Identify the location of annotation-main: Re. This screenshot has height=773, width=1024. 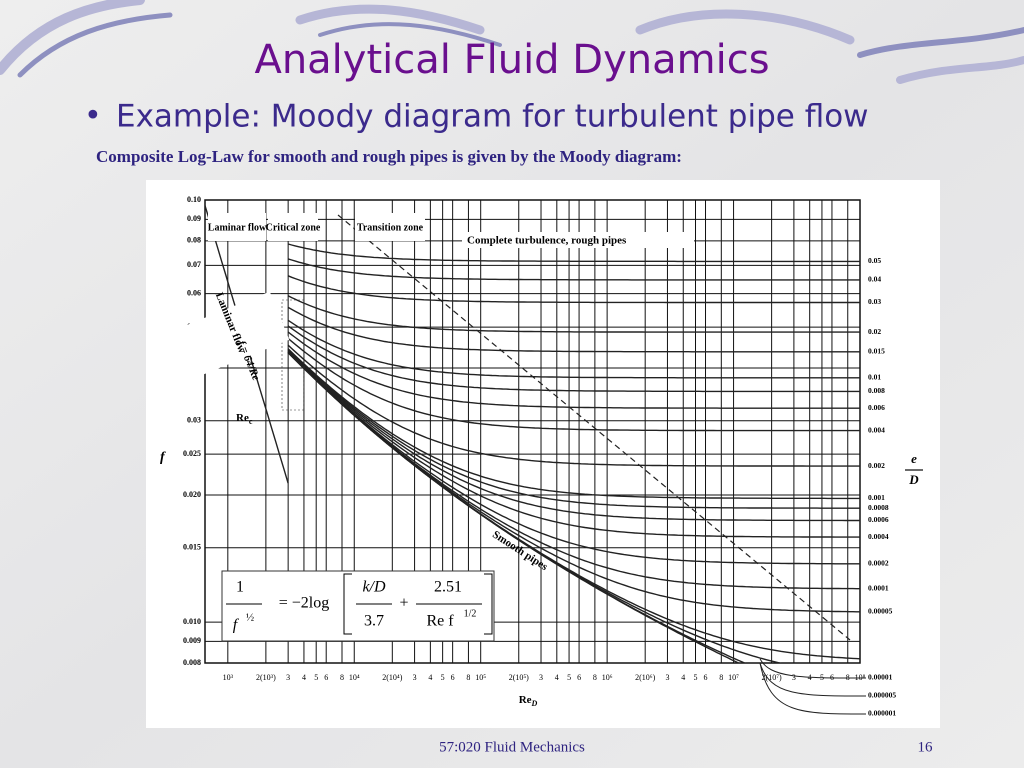
(242, 418).